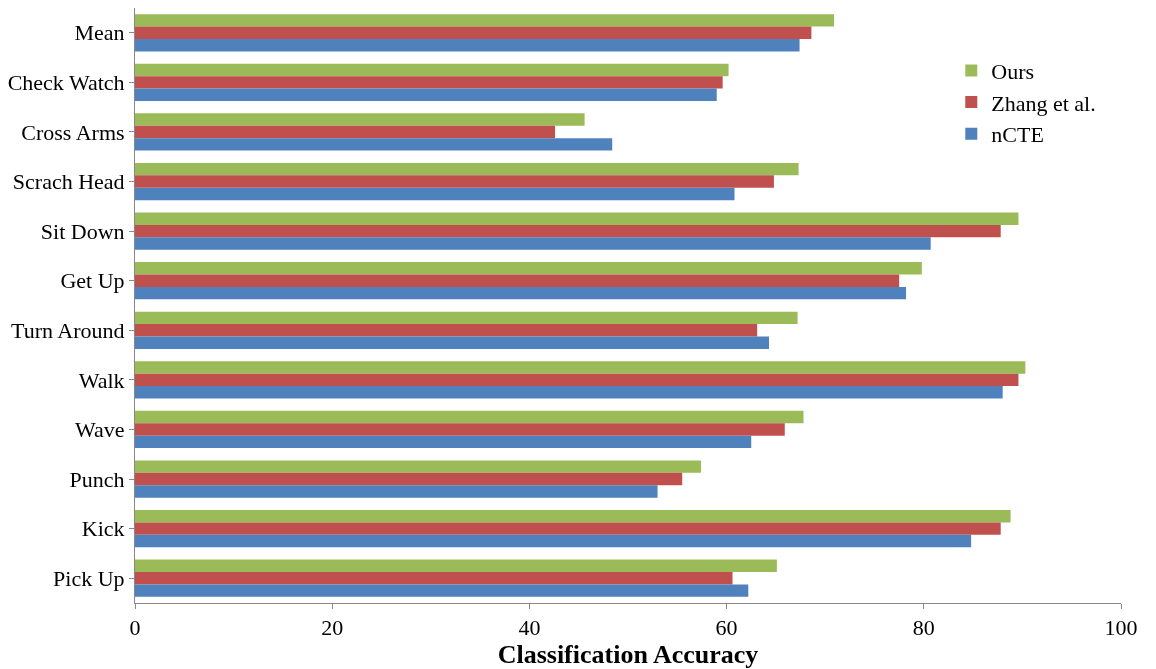 The height and width of the screenshot is (669, 1156). Describe the element at coordinates (1121, 628) in the screenshot. I see `x-tick-label: 100` at that location.